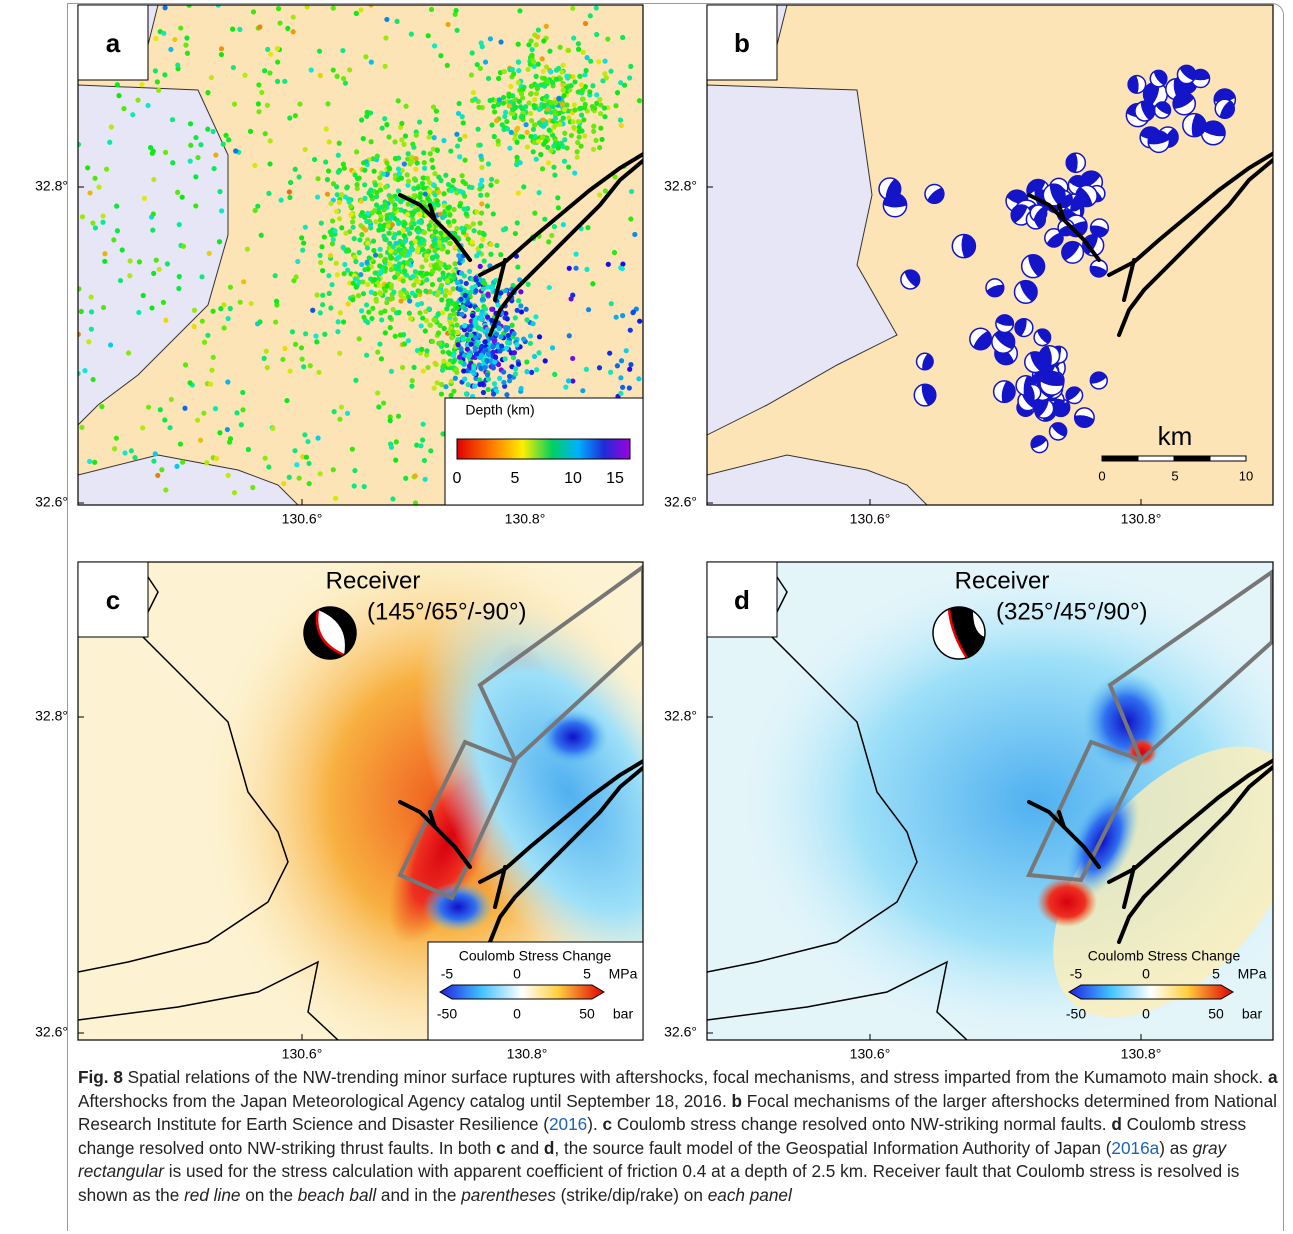  I want to click on caption-segment: 2016a, so click(1135, 1147).